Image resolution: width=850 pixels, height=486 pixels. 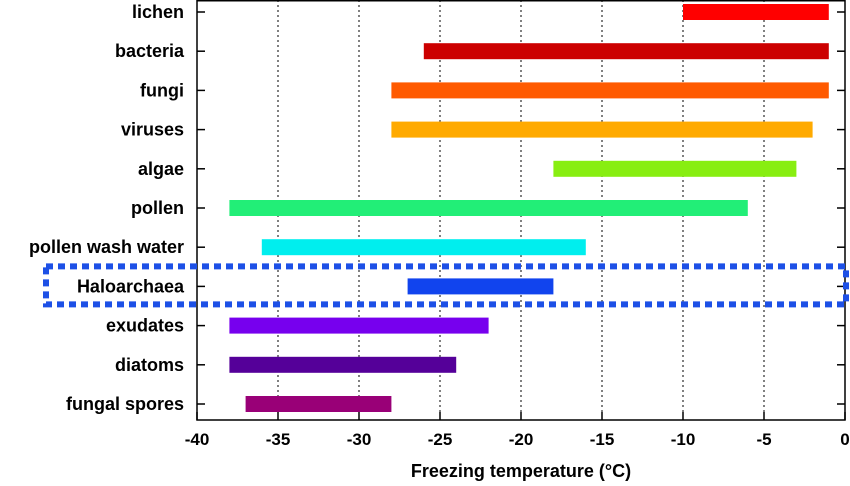 I want to click on bar-bacteria, so click(x=626, y=51).